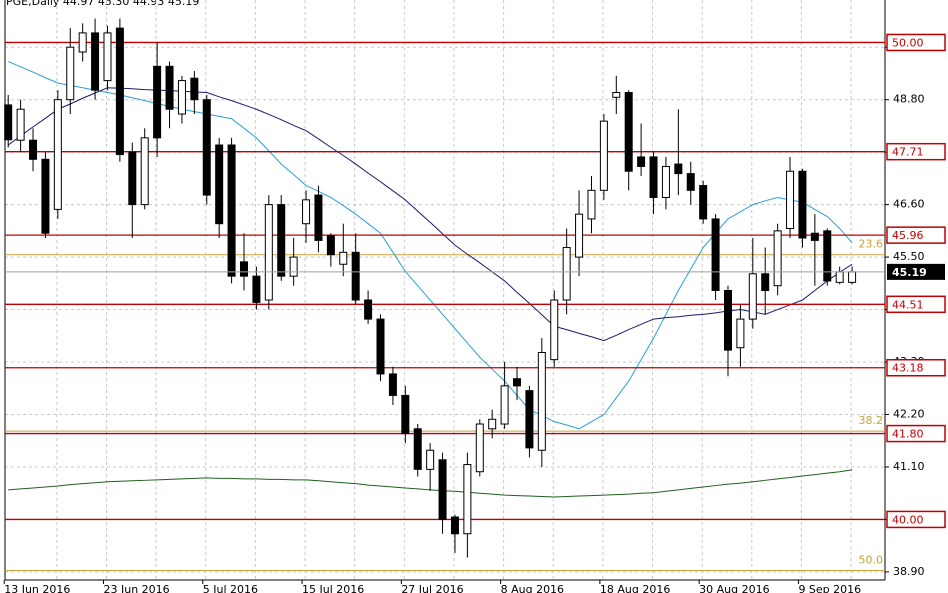  I want to click on y-tick-label: 45.50, so click(909, 256).